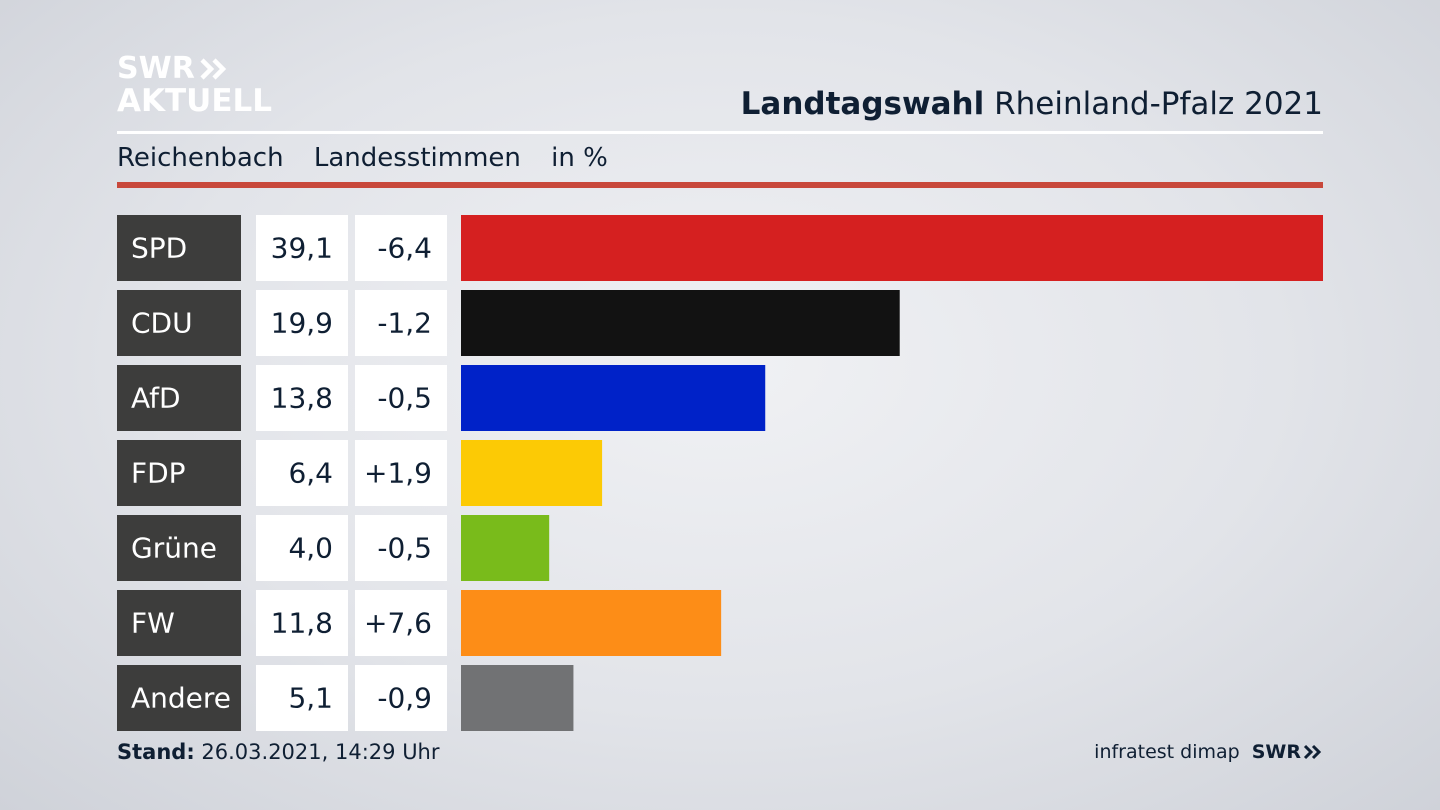  I want to click on location-label: Reichenbach, so click(200, 158).